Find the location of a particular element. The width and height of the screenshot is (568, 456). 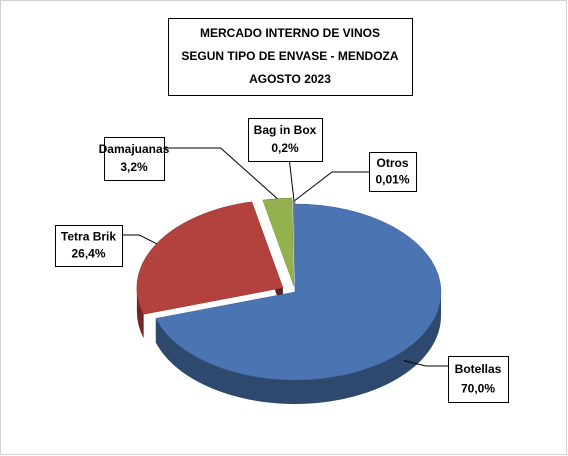

value-label: 0,2% is located at coordinates (285, 148).